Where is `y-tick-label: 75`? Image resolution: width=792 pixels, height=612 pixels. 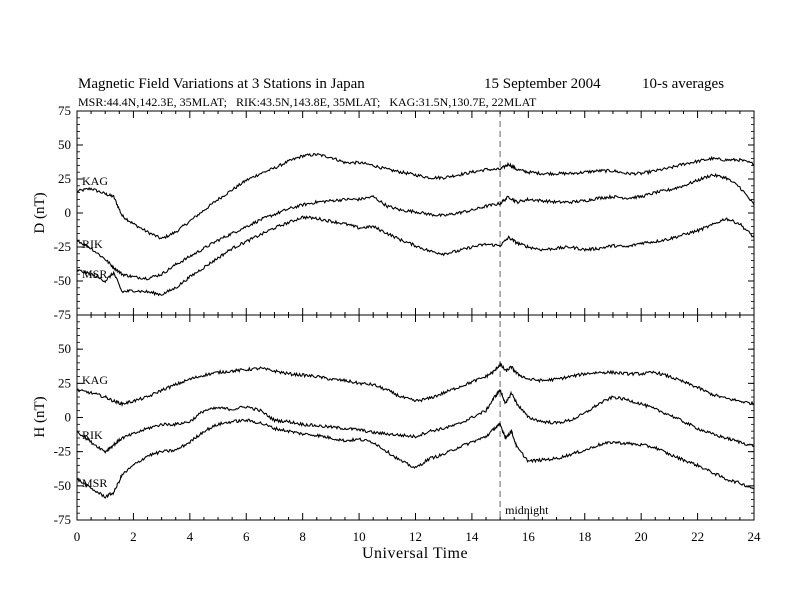
y-tick-label: 75 is located at coordinates (64, 110).